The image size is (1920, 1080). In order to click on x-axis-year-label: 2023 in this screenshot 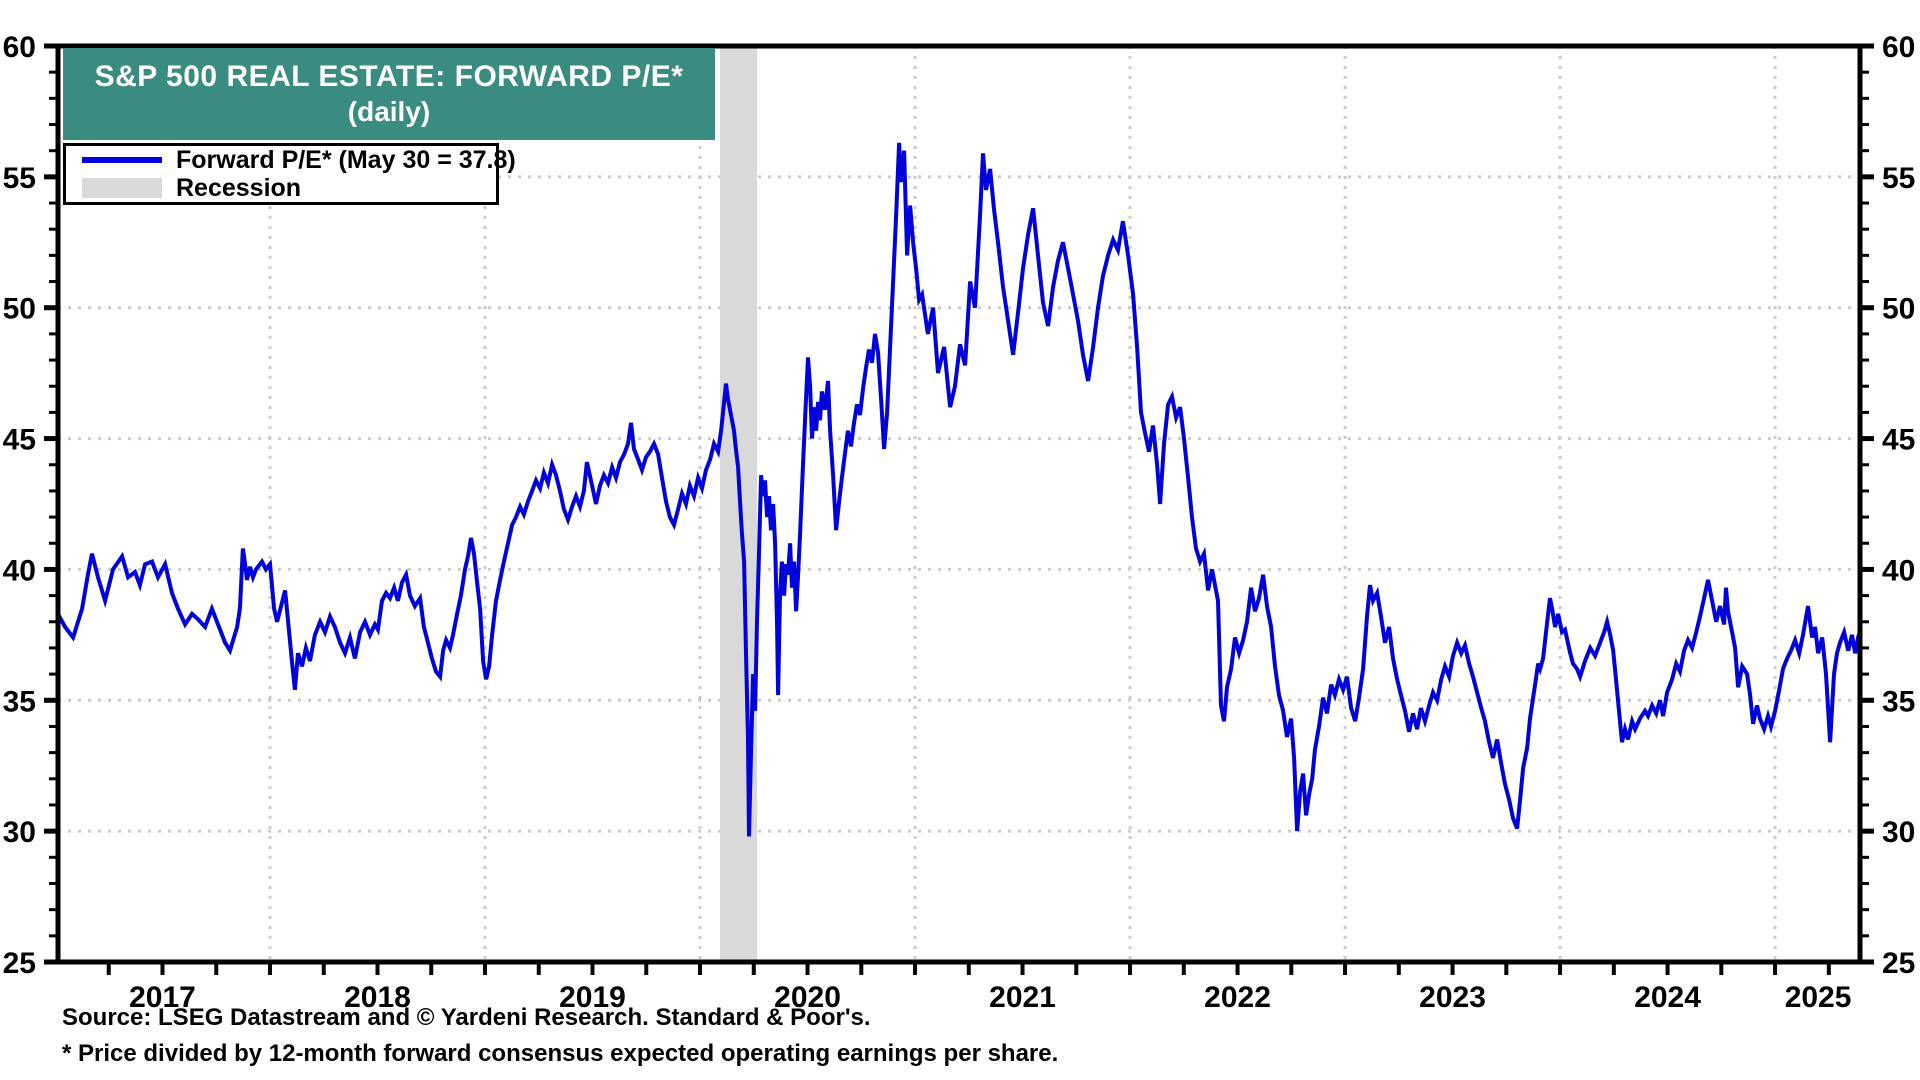, I will do `click(1452, 997)`.